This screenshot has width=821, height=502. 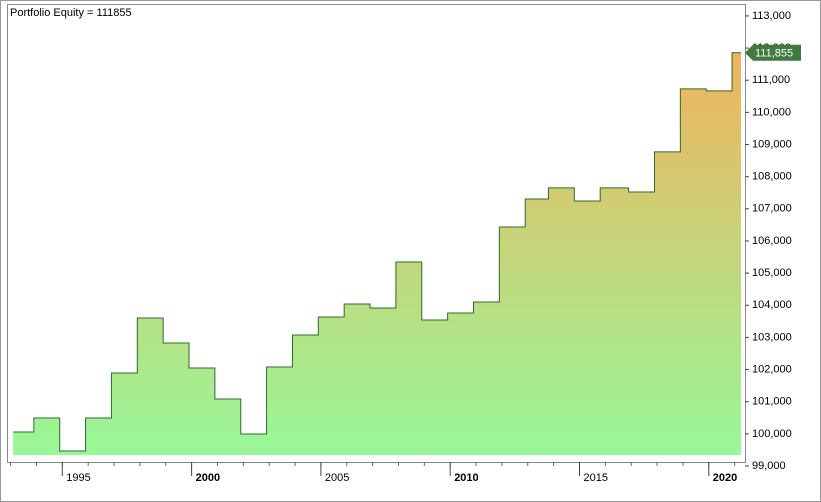 What do you see at coordinates (771, 112) in the screenshot?
I see `y-tick-label: 110,000` at bounding box center [771, 112].